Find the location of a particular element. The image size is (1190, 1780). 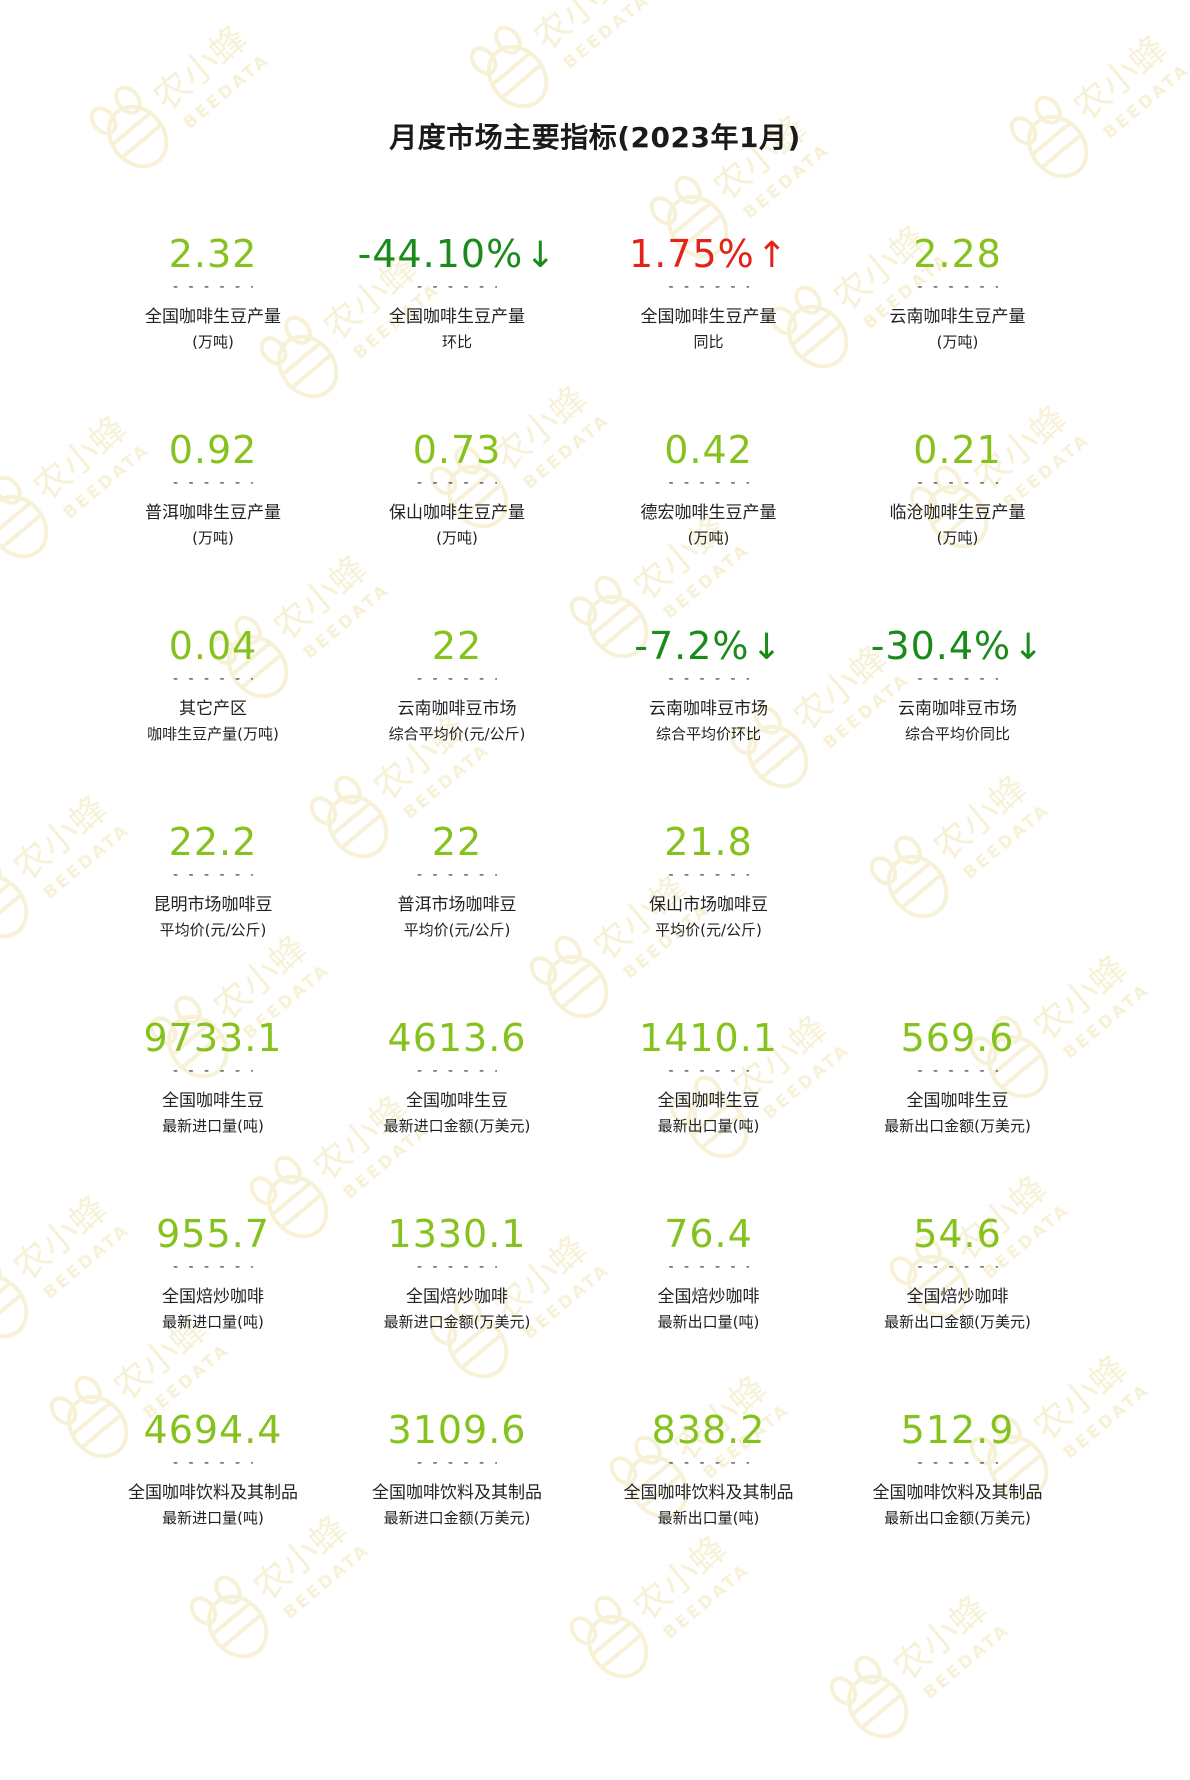

metric-number: 22 is located at coordinates (457, 842).